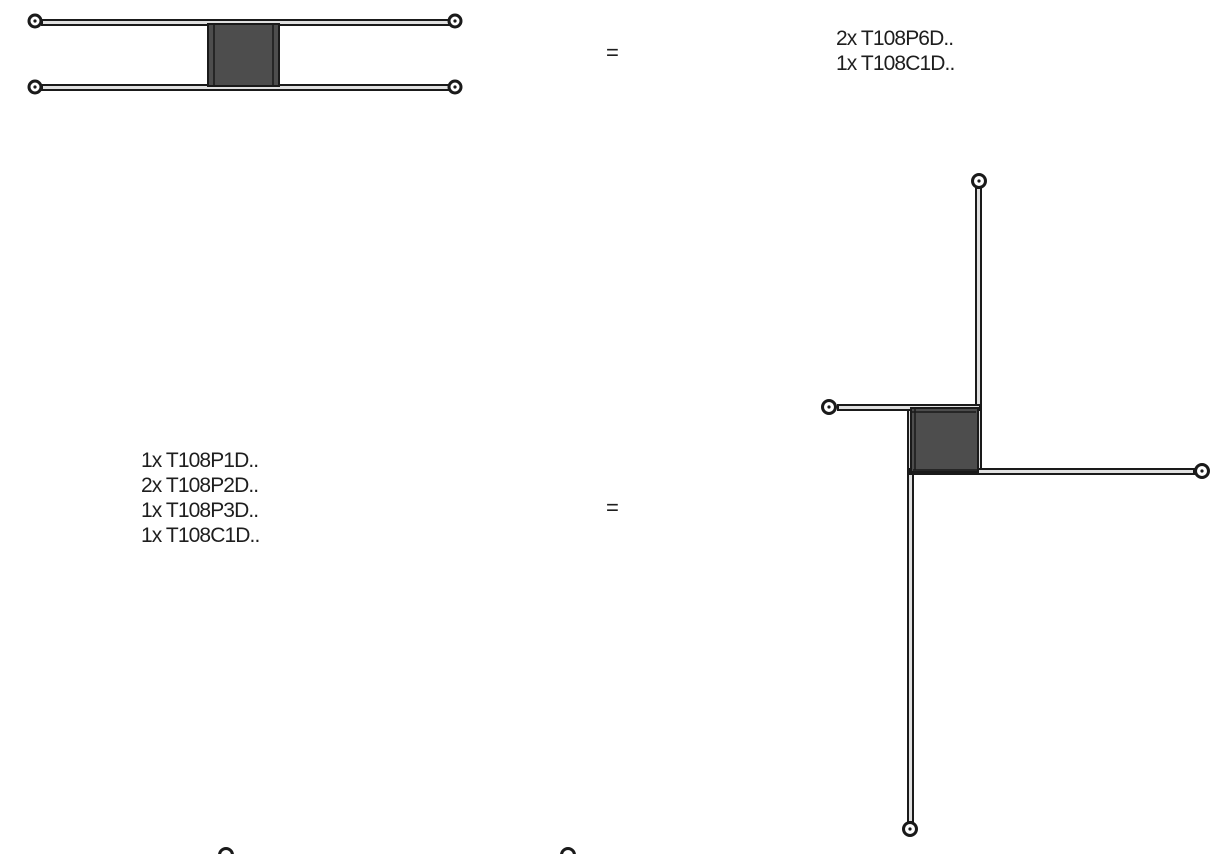 The height and width of the screenshot is (854, 1224). Describe the element at coordinates (200, 510) in the screenshot. I see `part-line: 1x T108P3D..` at that location.